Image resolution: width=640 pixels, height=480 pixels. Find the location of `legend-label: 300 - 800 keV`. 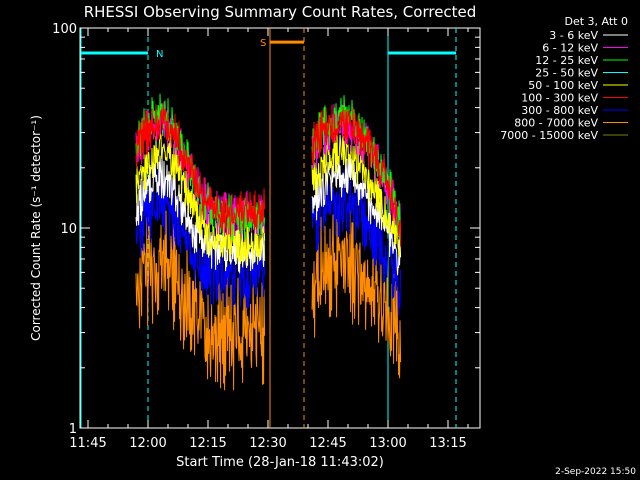

legend-label: 300 - 800 keV is located at coordinates (559, 110).